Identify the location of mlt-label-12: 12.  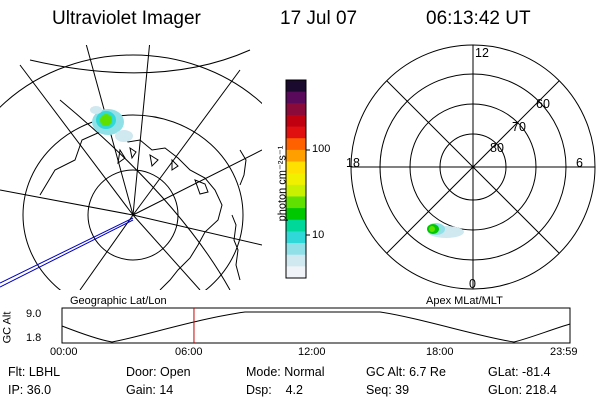
(482, 53).